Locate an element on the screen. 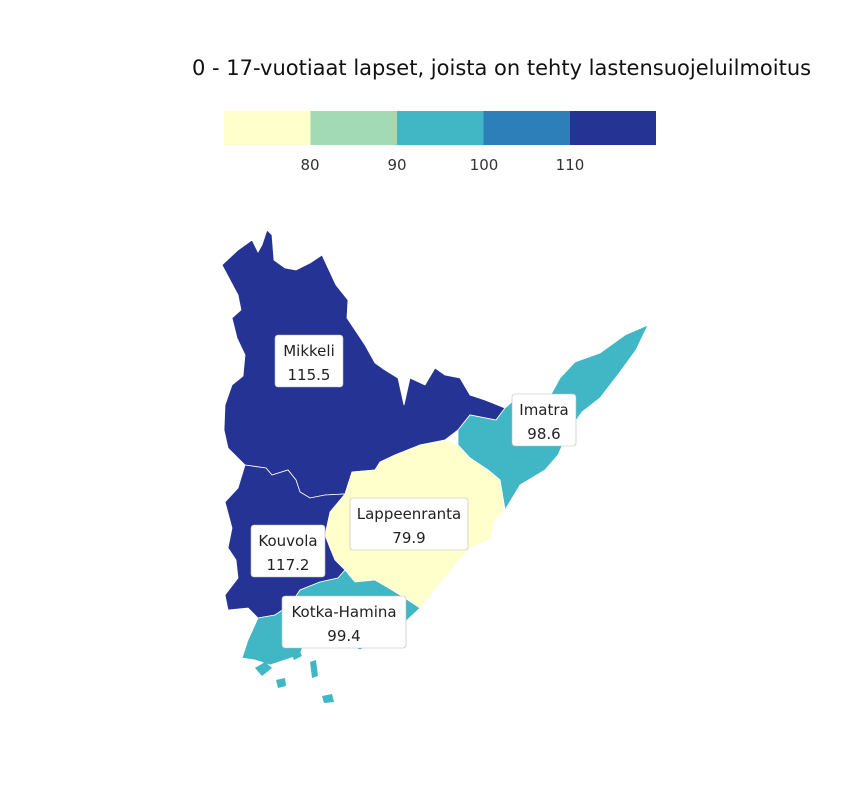  label-mikkeli: Mikkeli 115.5 is located at coordinates (309, 361).